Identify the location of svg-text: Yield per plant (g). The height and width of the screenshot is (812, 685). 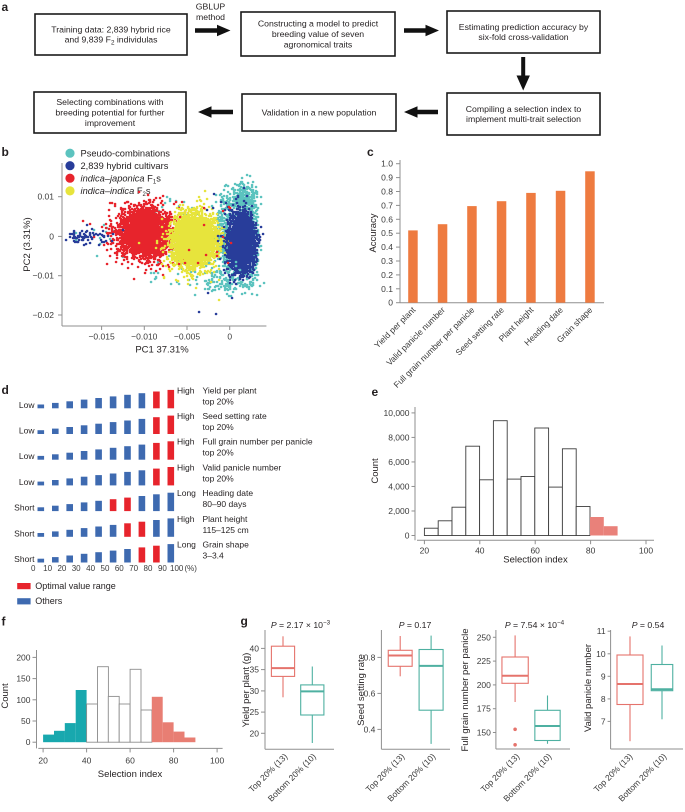
(246, 690).